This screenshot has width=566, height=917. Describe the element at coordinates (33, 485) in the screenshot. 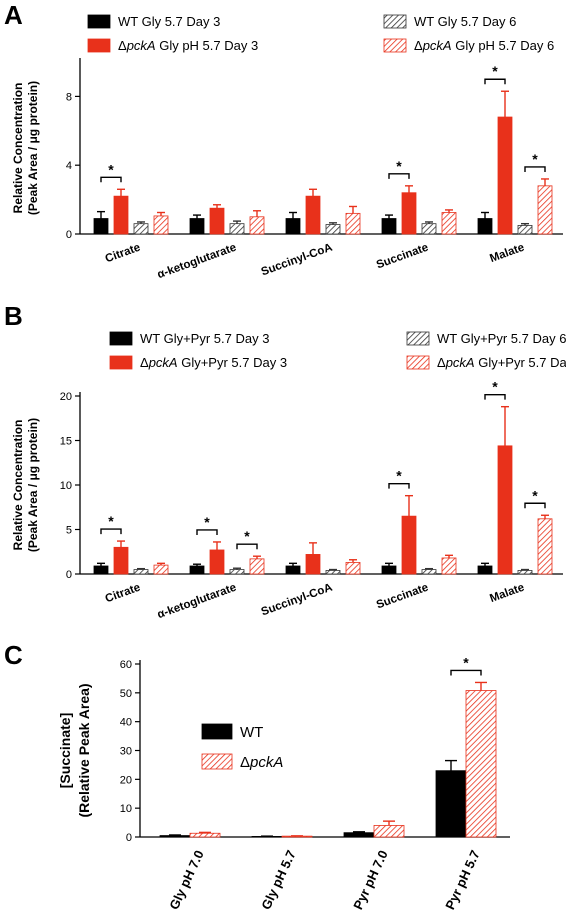

I see `y-axis-label-line2: (Peak Area / μg protein)` at that location.